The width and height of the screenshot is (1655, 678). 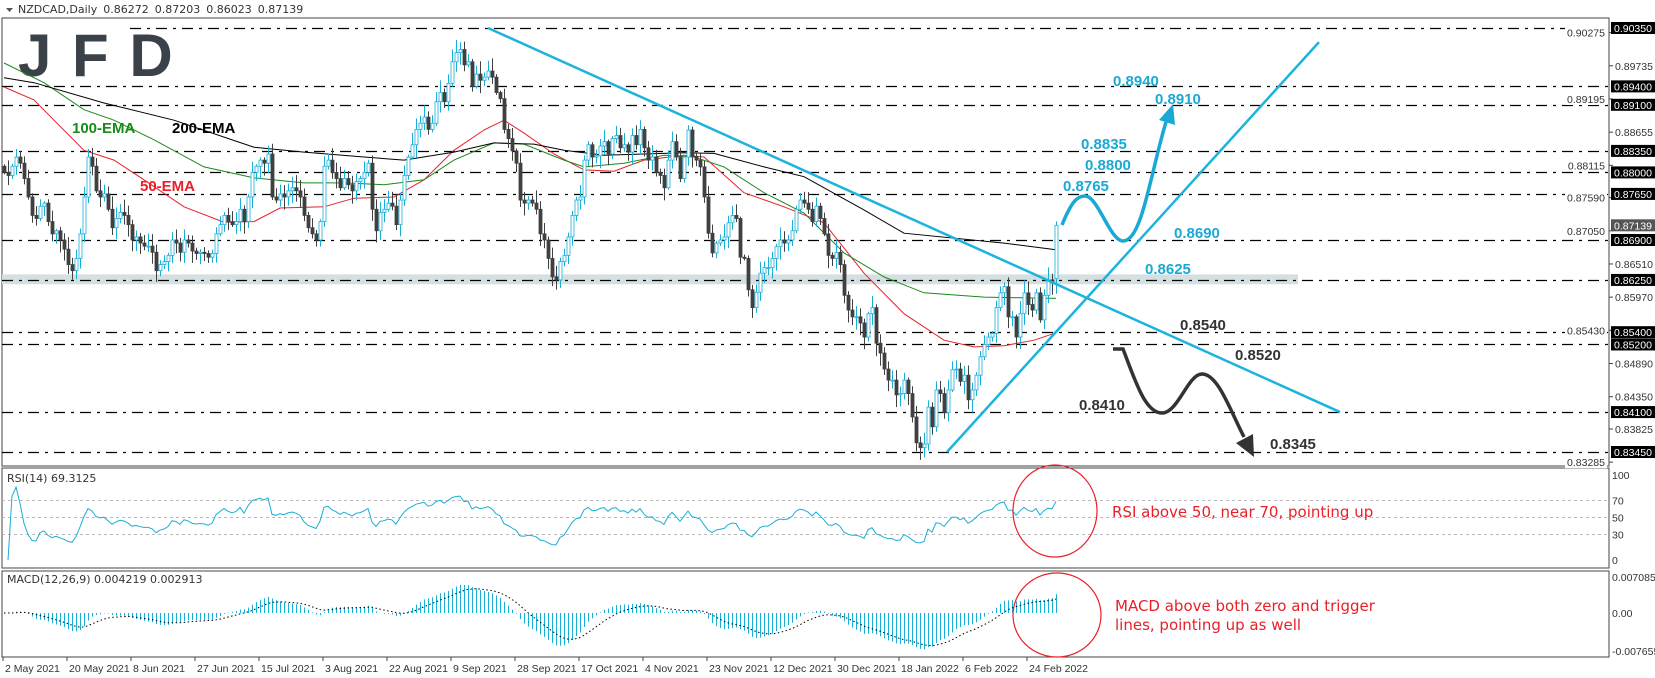 I want to click on target-label: 0.8520, so click(x=1258, y=355).